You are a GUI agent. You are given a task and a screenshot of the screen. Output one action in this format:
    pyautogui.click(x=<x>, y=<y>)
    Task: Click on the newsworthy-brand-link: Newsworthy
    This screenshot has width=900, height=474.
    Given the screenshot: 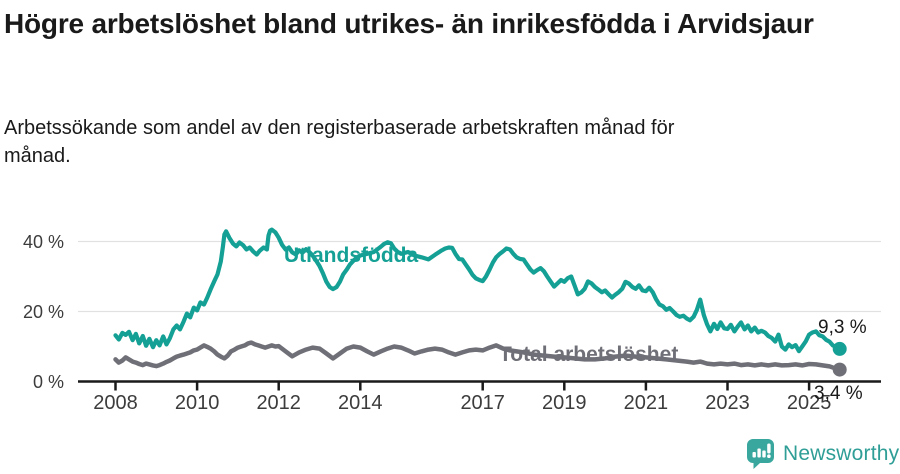 What is the action you would take?
    pyautogui.click(x=822, y=453)
    